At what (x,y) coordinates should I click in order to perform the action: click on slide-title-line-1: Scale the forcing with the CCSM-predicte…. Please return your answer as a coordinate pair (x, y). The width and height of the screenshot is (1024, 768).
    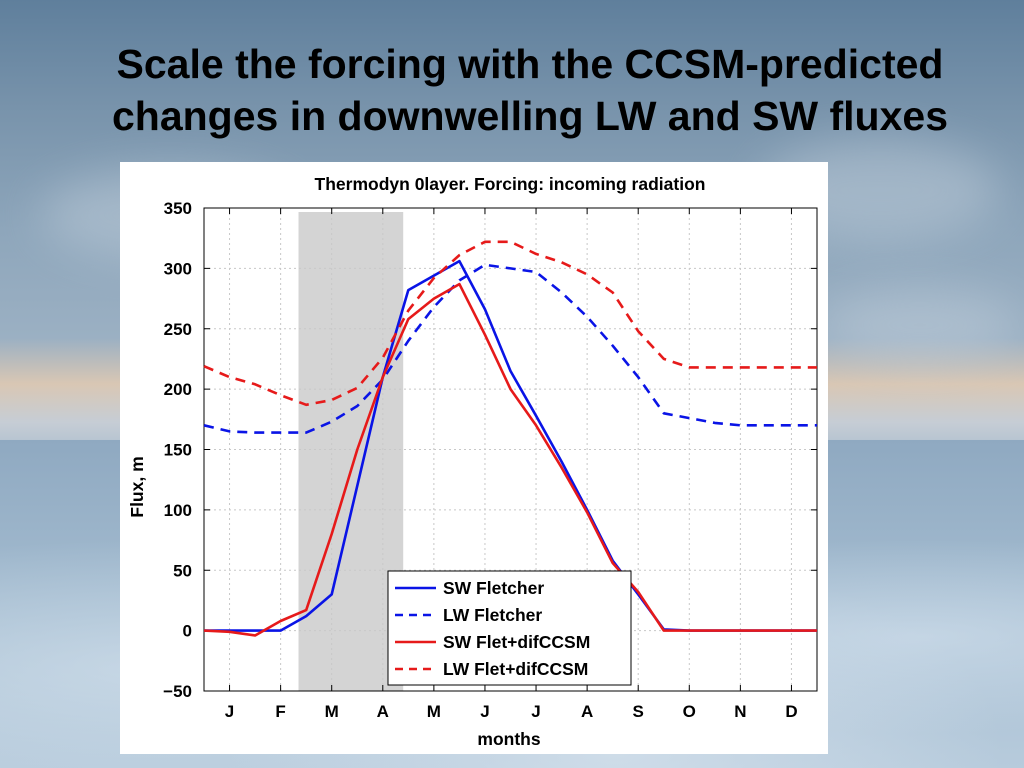
    Looking at the image, I should click on (530, 64).